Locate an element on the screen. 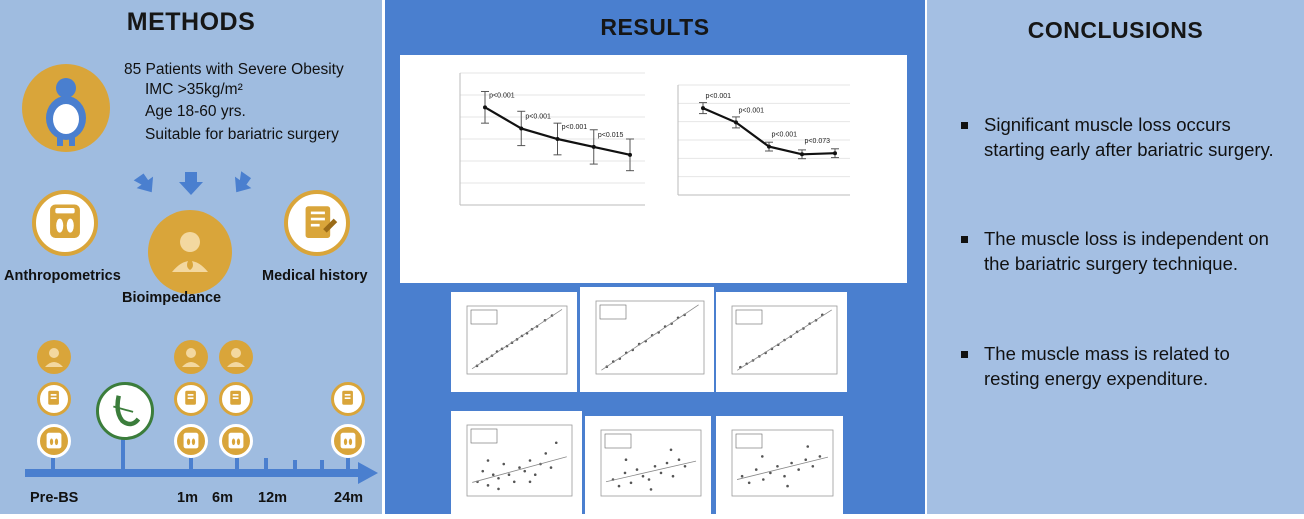 The image size is (1304, 519). p-value-label: p<0.015 is located at coordinates (611, 135).